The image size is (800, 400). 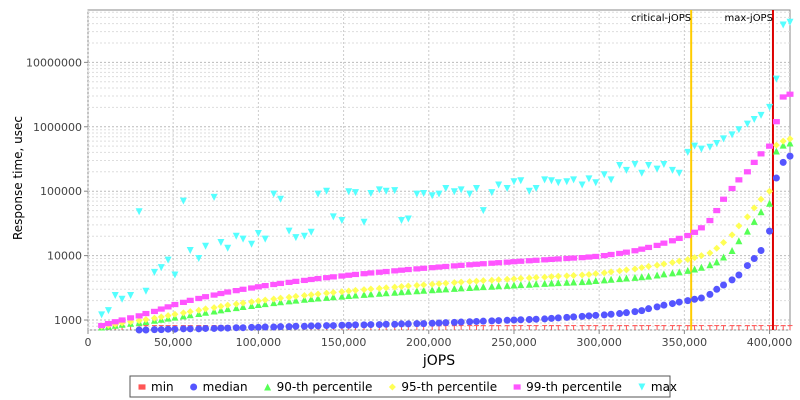 I want to click on x-tick-label: 0, so click(x=88, y=342).